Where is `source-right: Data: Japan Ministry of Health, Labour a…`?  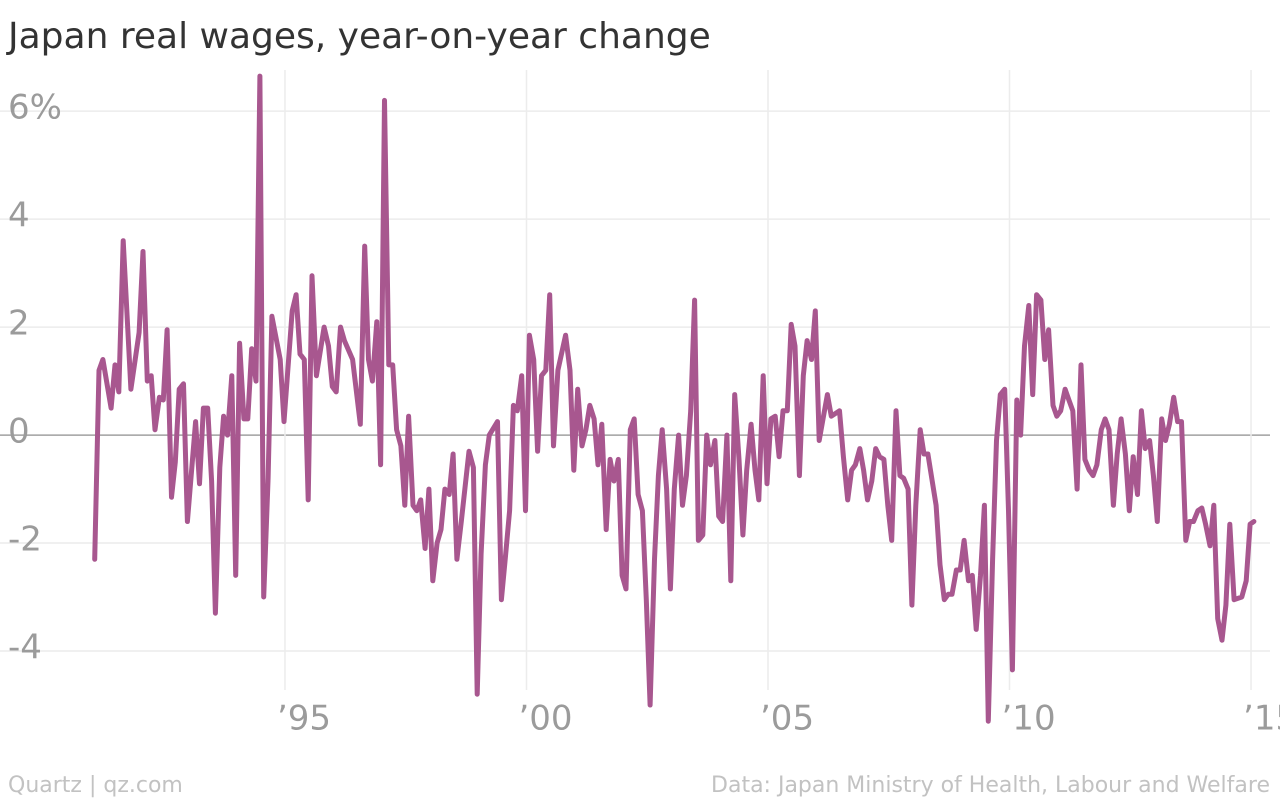
source-right: Data: Japan Ministry of Health, Labour a… is located at coordinates (990, 785).